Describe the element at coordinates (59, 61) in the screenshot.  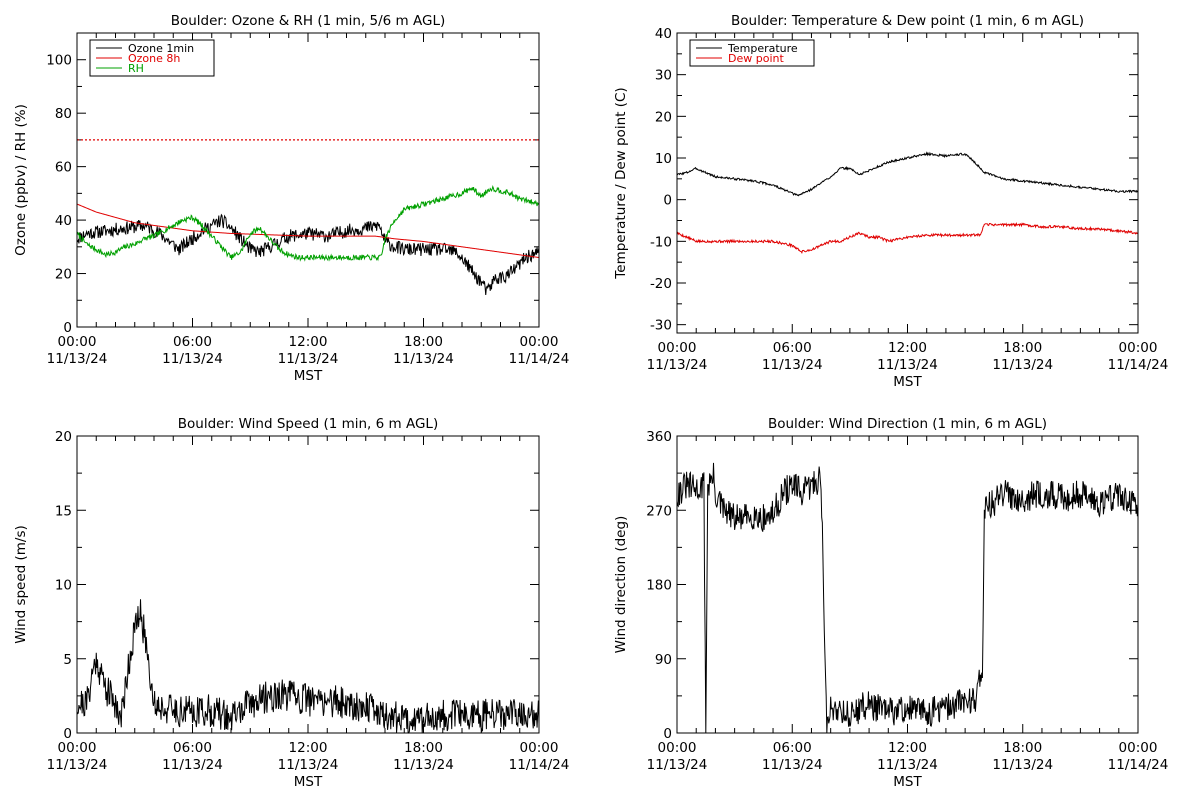
I see `y-tick-label: 100` at that location.